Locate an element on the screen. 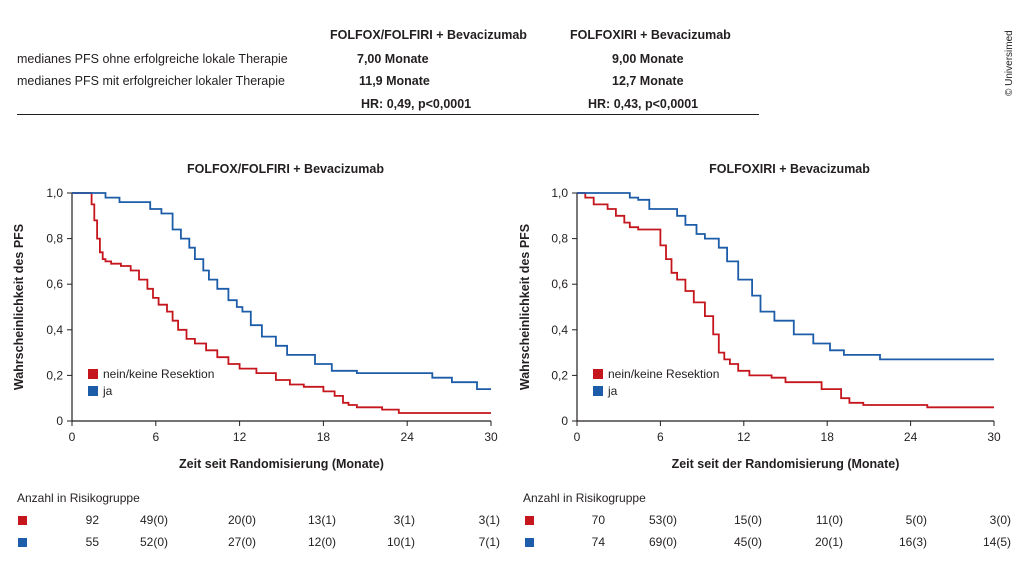 The width and height of the screenshot is (1024, 588). summary-col-header-1: FOLFOX/FOLFIRI + Bevacizumab is located at coordinates (428, 35).